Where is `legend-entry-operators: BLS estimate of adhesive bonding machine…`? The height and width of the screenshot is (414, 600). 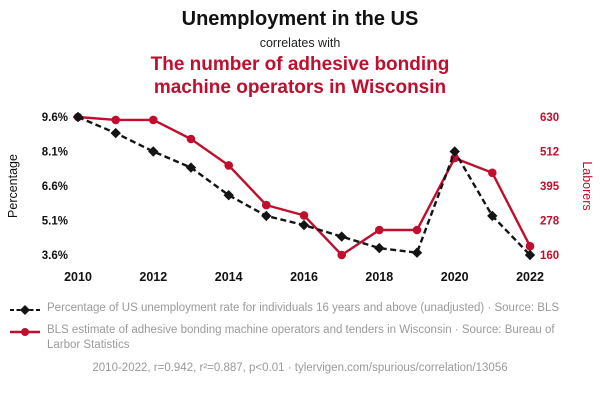
legend-entry-operators: BLS estimate of adhesive bonding machine… is located at coordinates (299, 338).